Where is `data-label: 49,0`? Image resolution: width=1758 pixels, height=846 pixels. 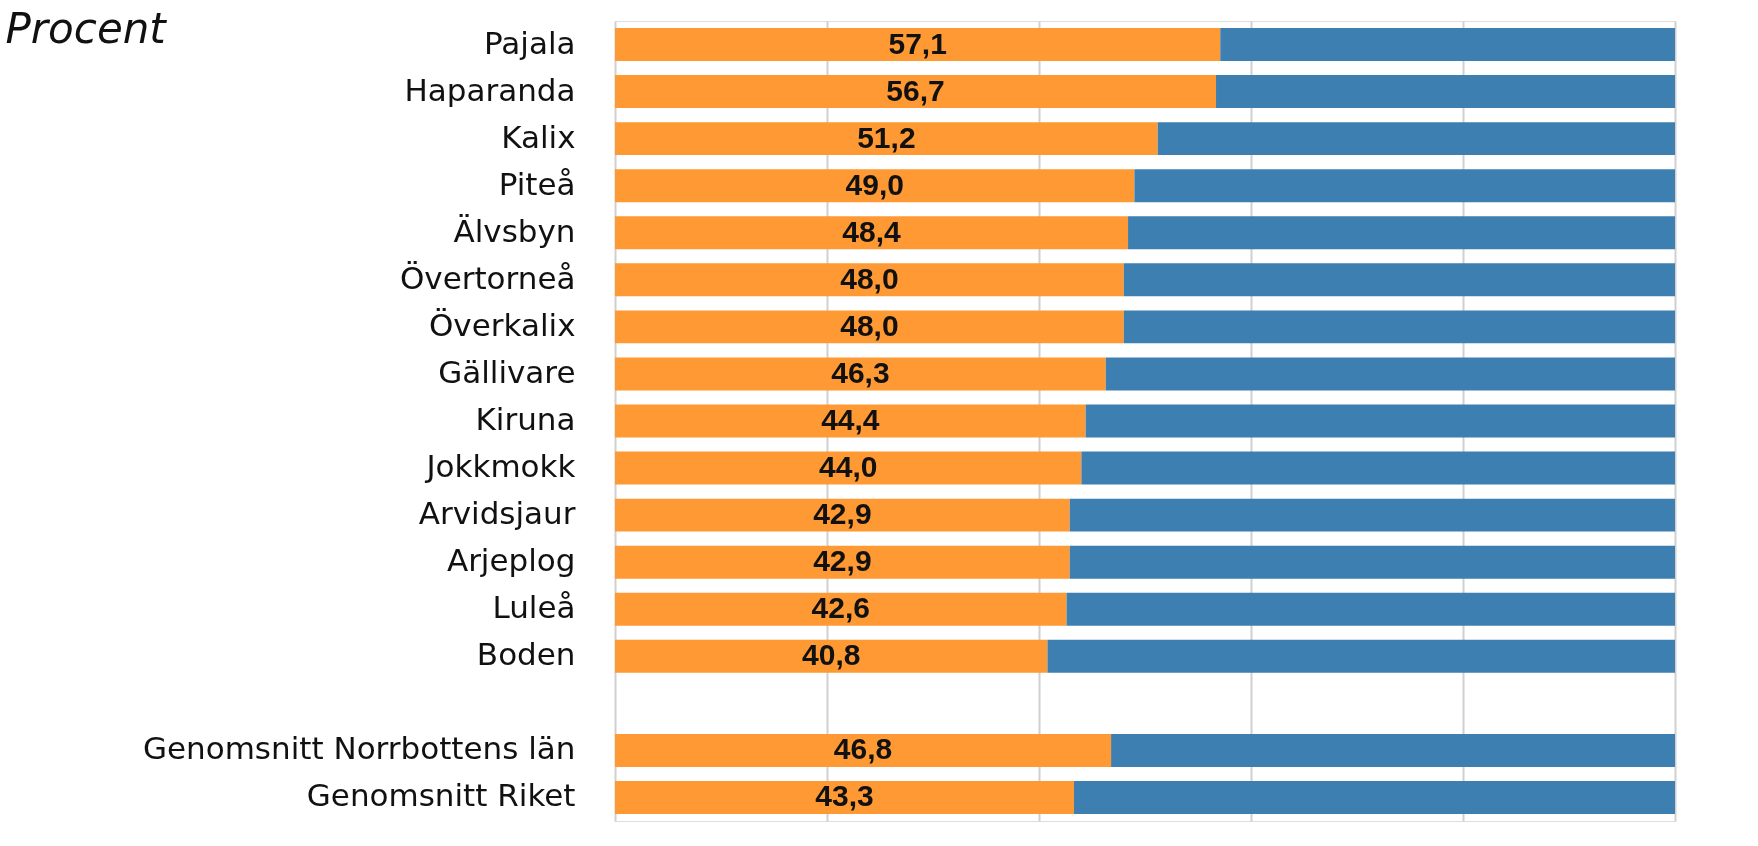
data-label: 49,0 is located at coordinates (874, 184).